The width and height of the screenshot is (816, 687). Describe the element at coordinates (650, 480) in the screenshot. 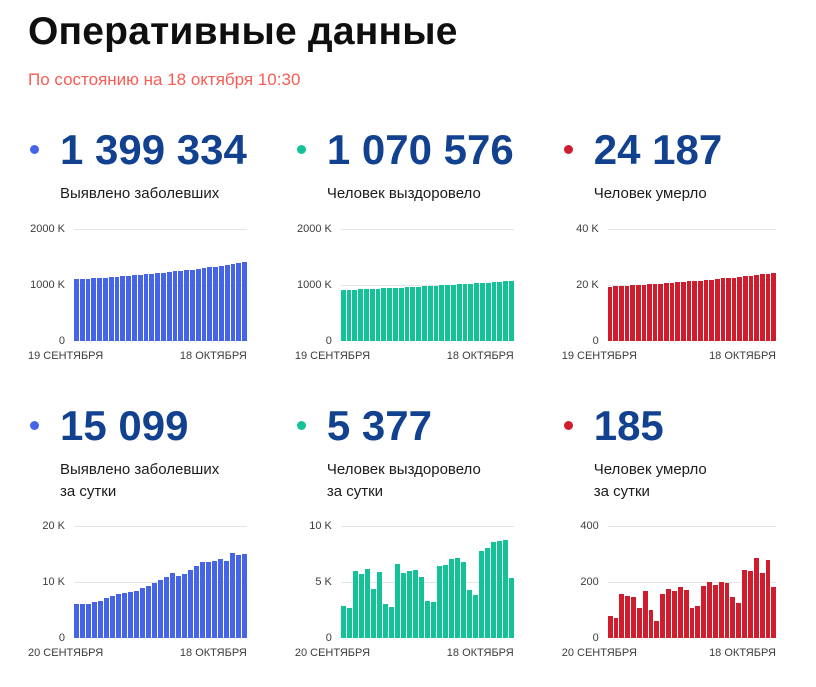

I see `deaths-daily-label: Человек умерло за сутки` at that location.